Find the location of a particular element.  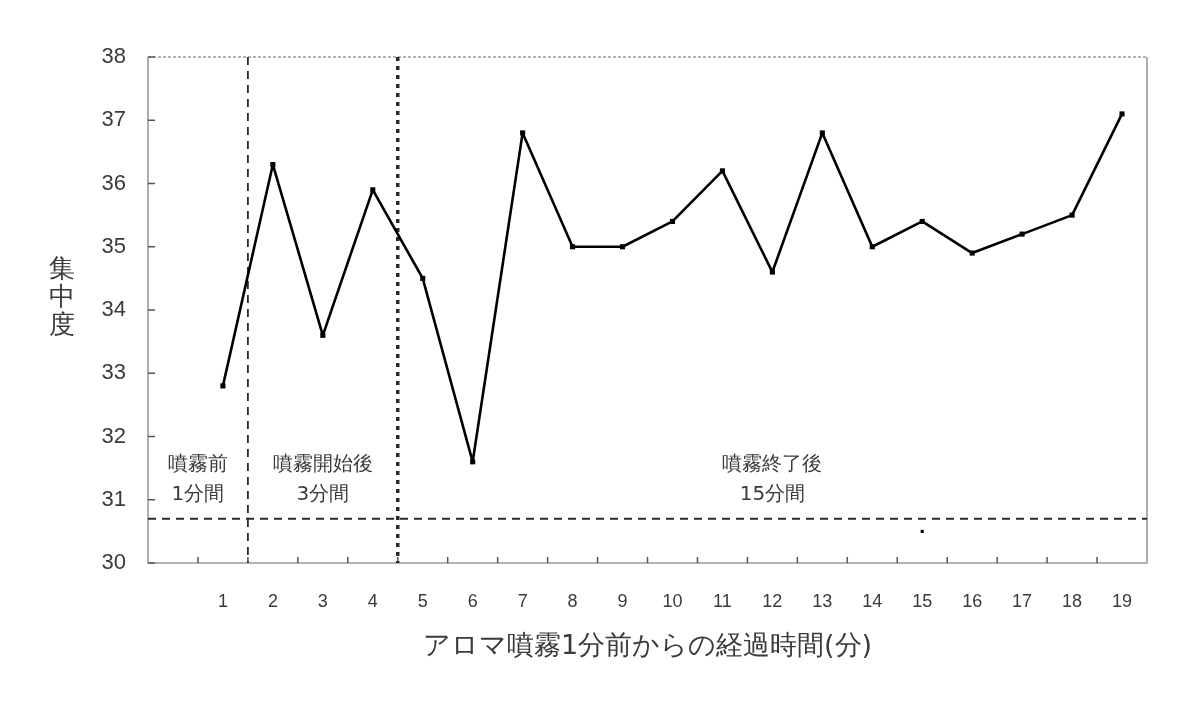

x-tick-label: 14 is located at coordinates (872, 600).